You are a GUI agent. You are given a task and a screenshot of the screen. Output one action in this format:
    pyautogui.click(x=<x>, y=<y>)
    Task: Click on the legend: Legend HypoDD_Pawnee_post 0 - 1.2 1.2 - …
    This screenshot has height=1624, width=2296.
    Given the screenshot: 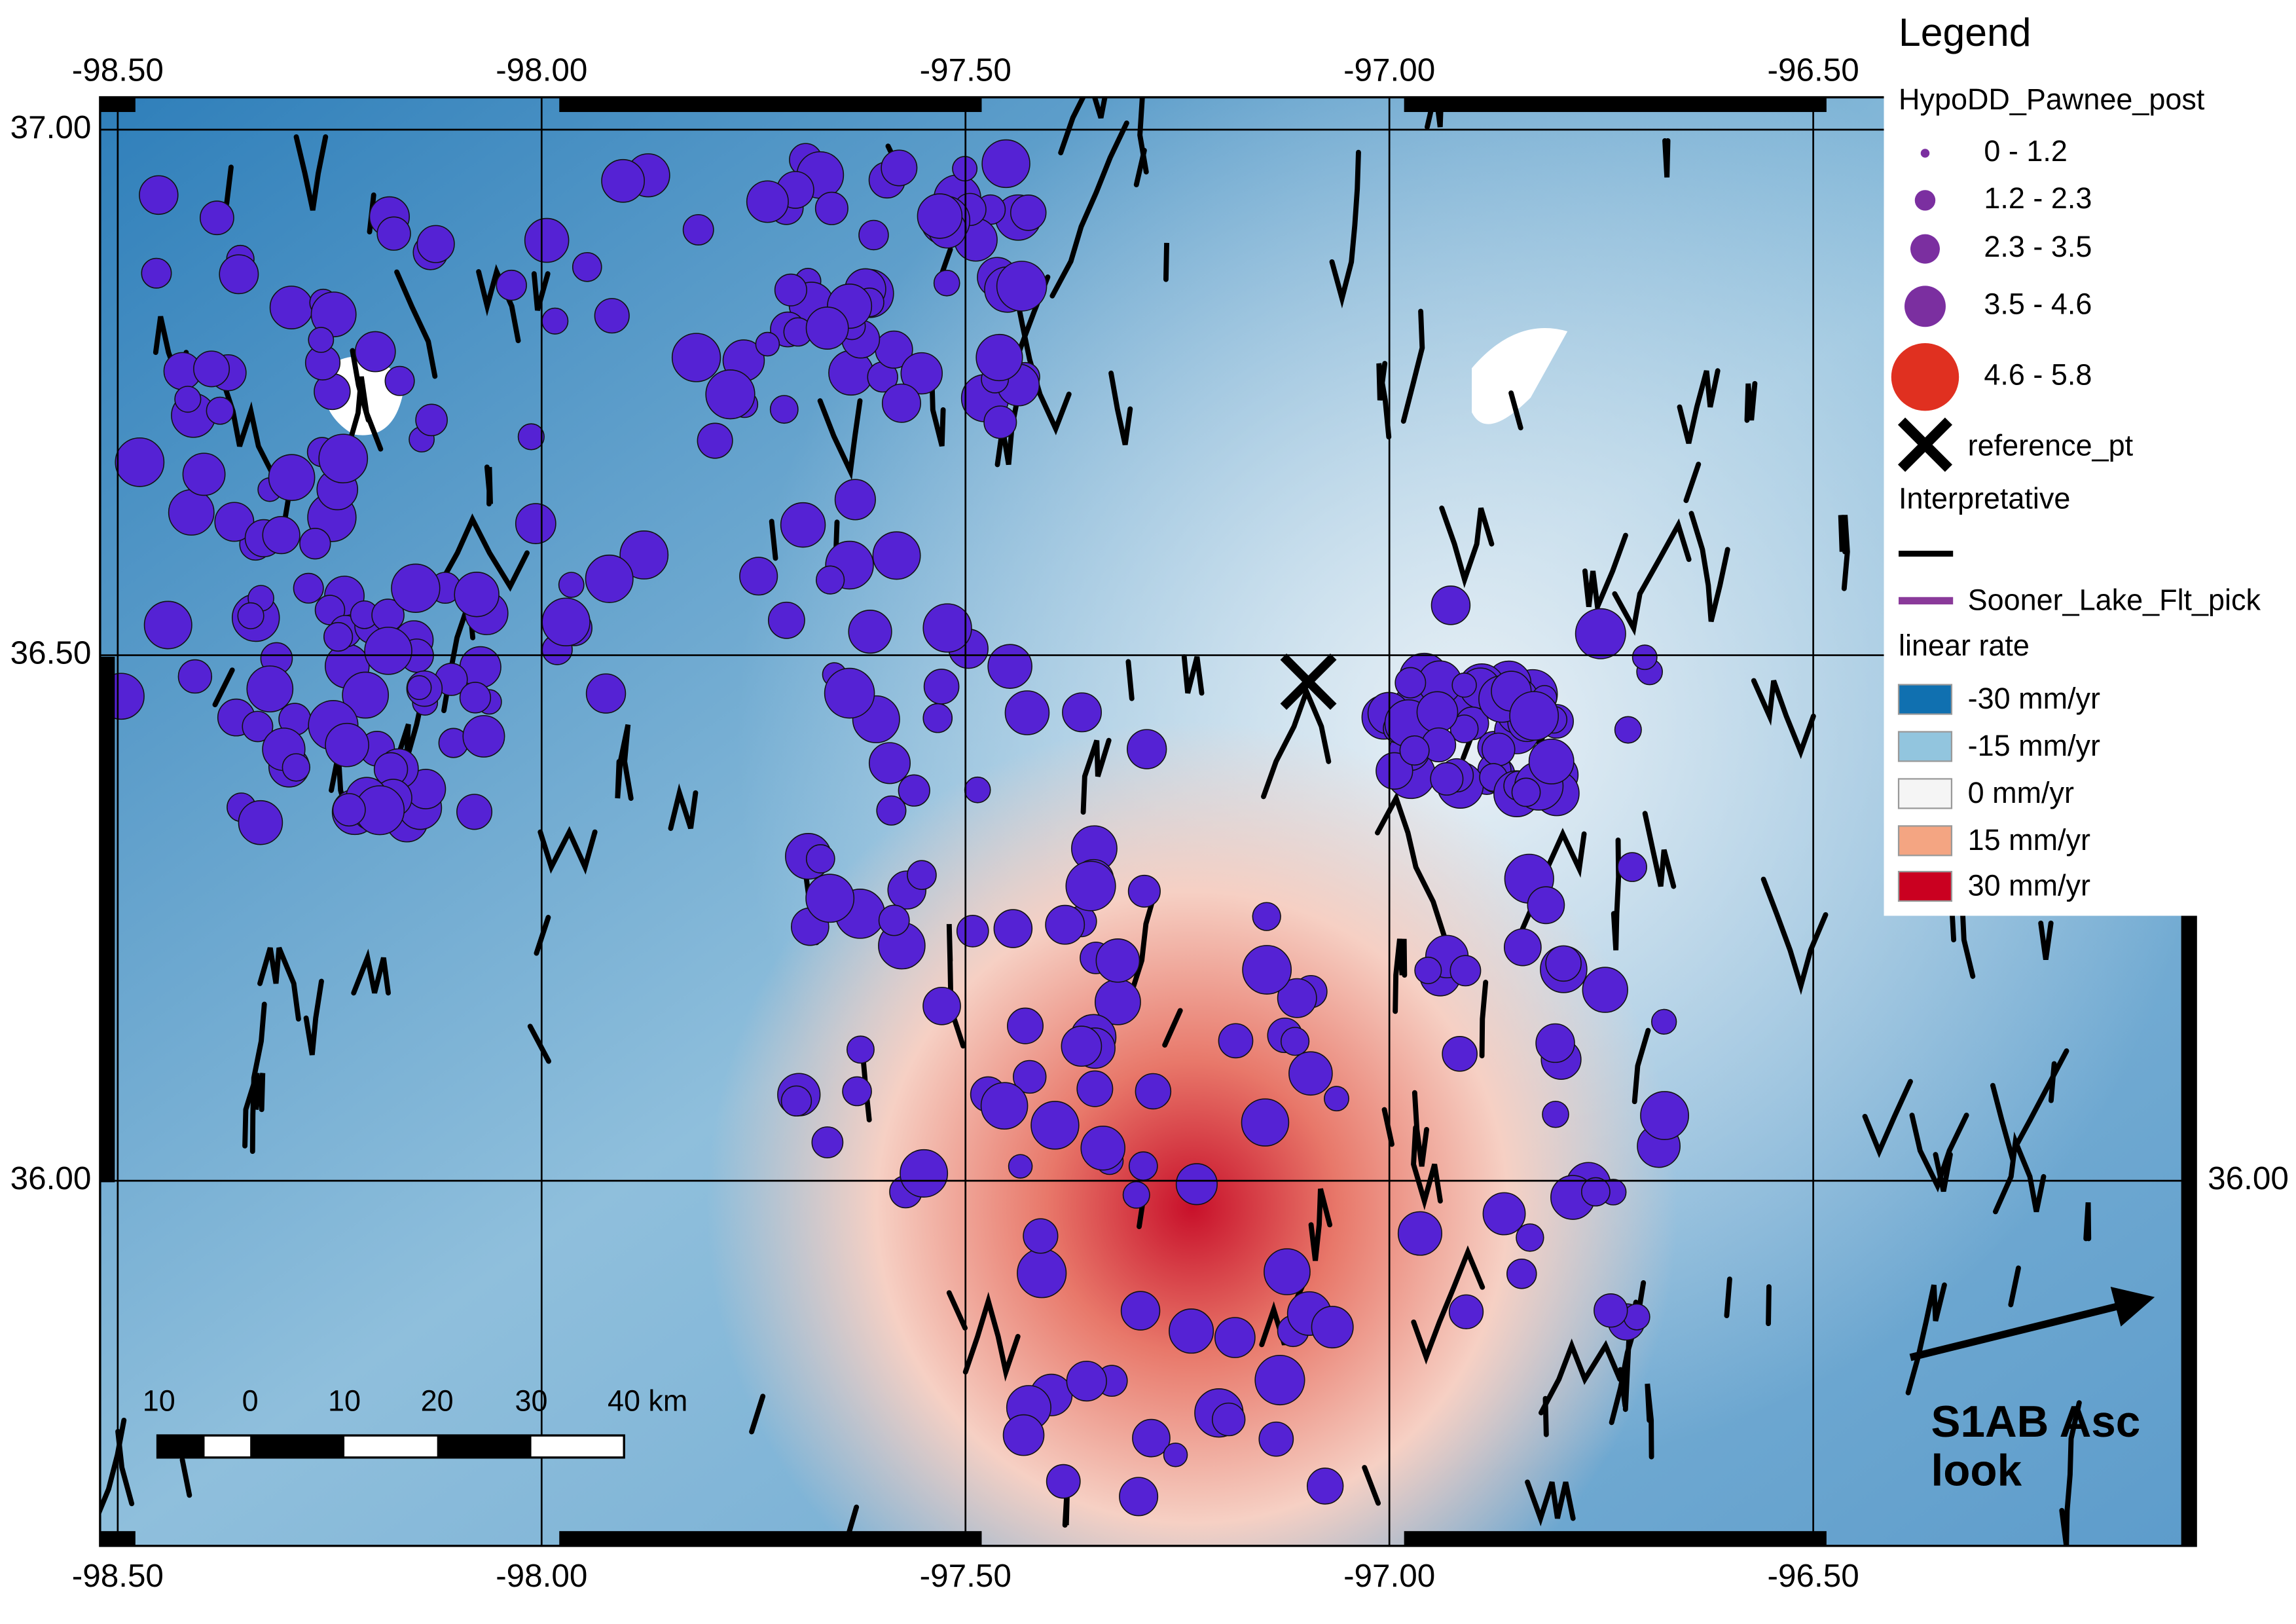 What is the action you would take?
    pyautogui.click(x=2090, y=458)
    